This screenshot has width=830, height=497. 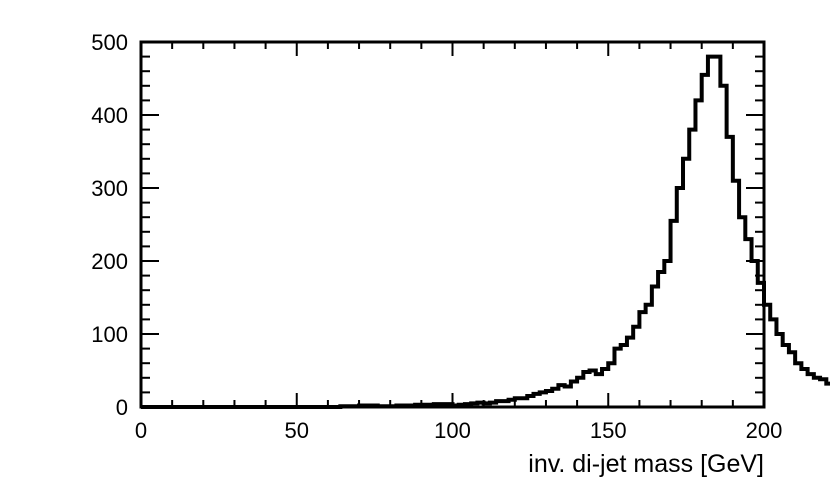 What do you see at coordinates (109, 188) in the screenshot?
I see `y-tick-label: 300` at bounding box center [109, 188].